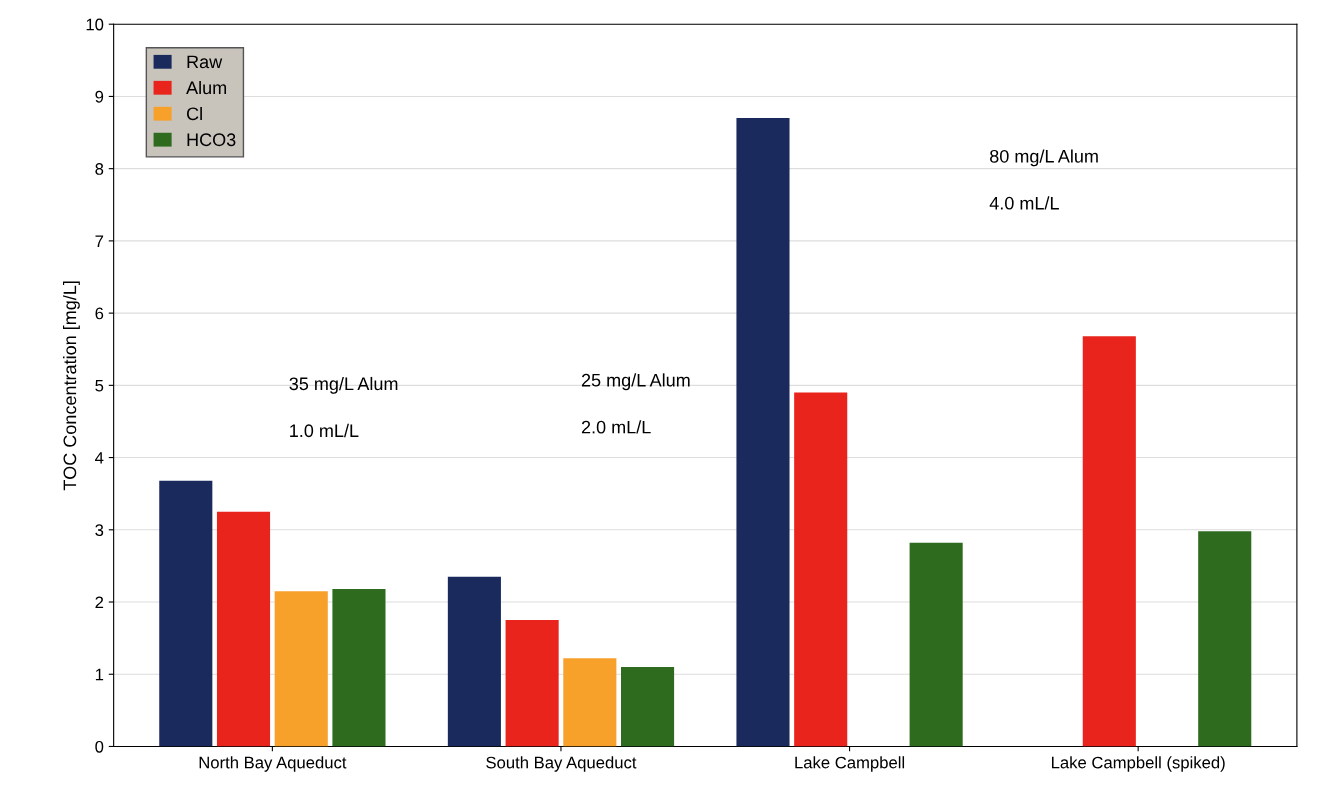 The height and width of the screenshot is (807, 1337). What do you see at coordinates (99, 530) in the screenshot?
I see `y-tick-label: 3` at bounding box center [99, 530].